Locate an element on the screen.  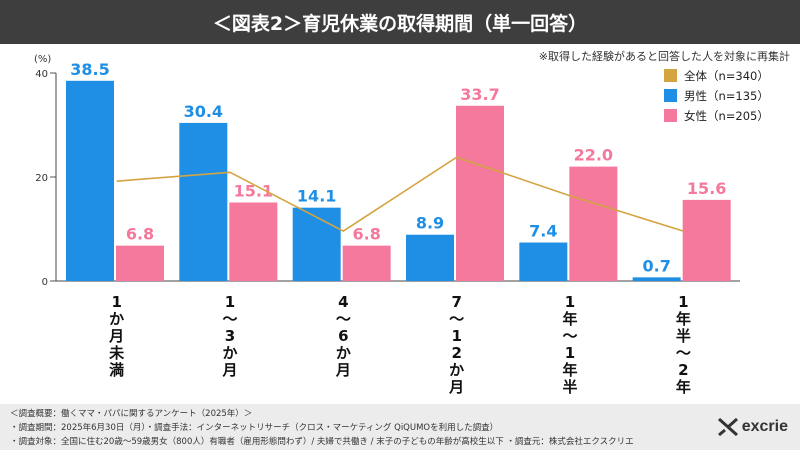
x-tick-label-char: 3 is located at coordinates (230, 336).